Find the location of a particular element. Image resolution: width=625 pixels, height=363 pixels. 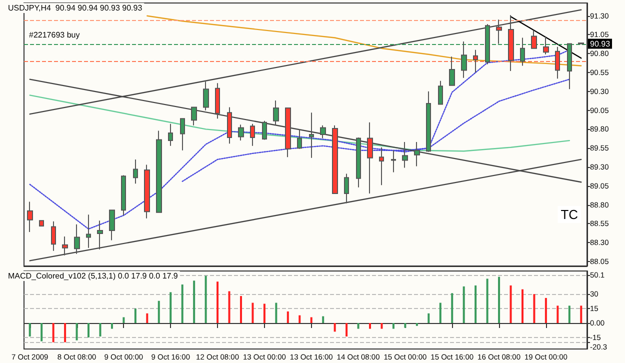

chart-title: MACD_Colored_v102 (5,13,1) 0.0 17.9 0.0 17.9 is located at coordinates (93, 276).